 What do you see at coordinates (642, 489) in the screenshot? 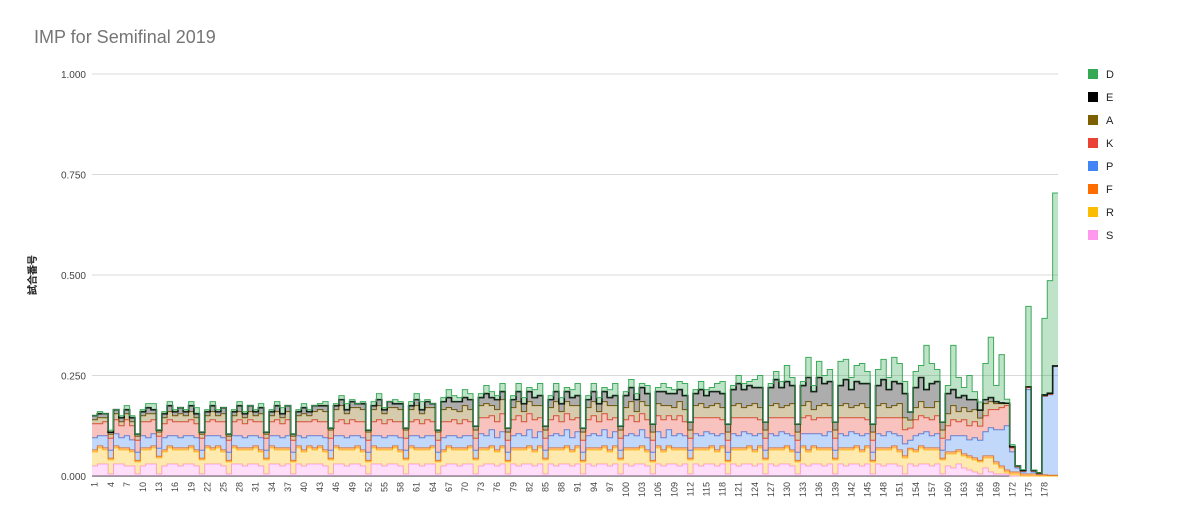
I see `x-tick-label: 103` at bounding box center [642, 489].